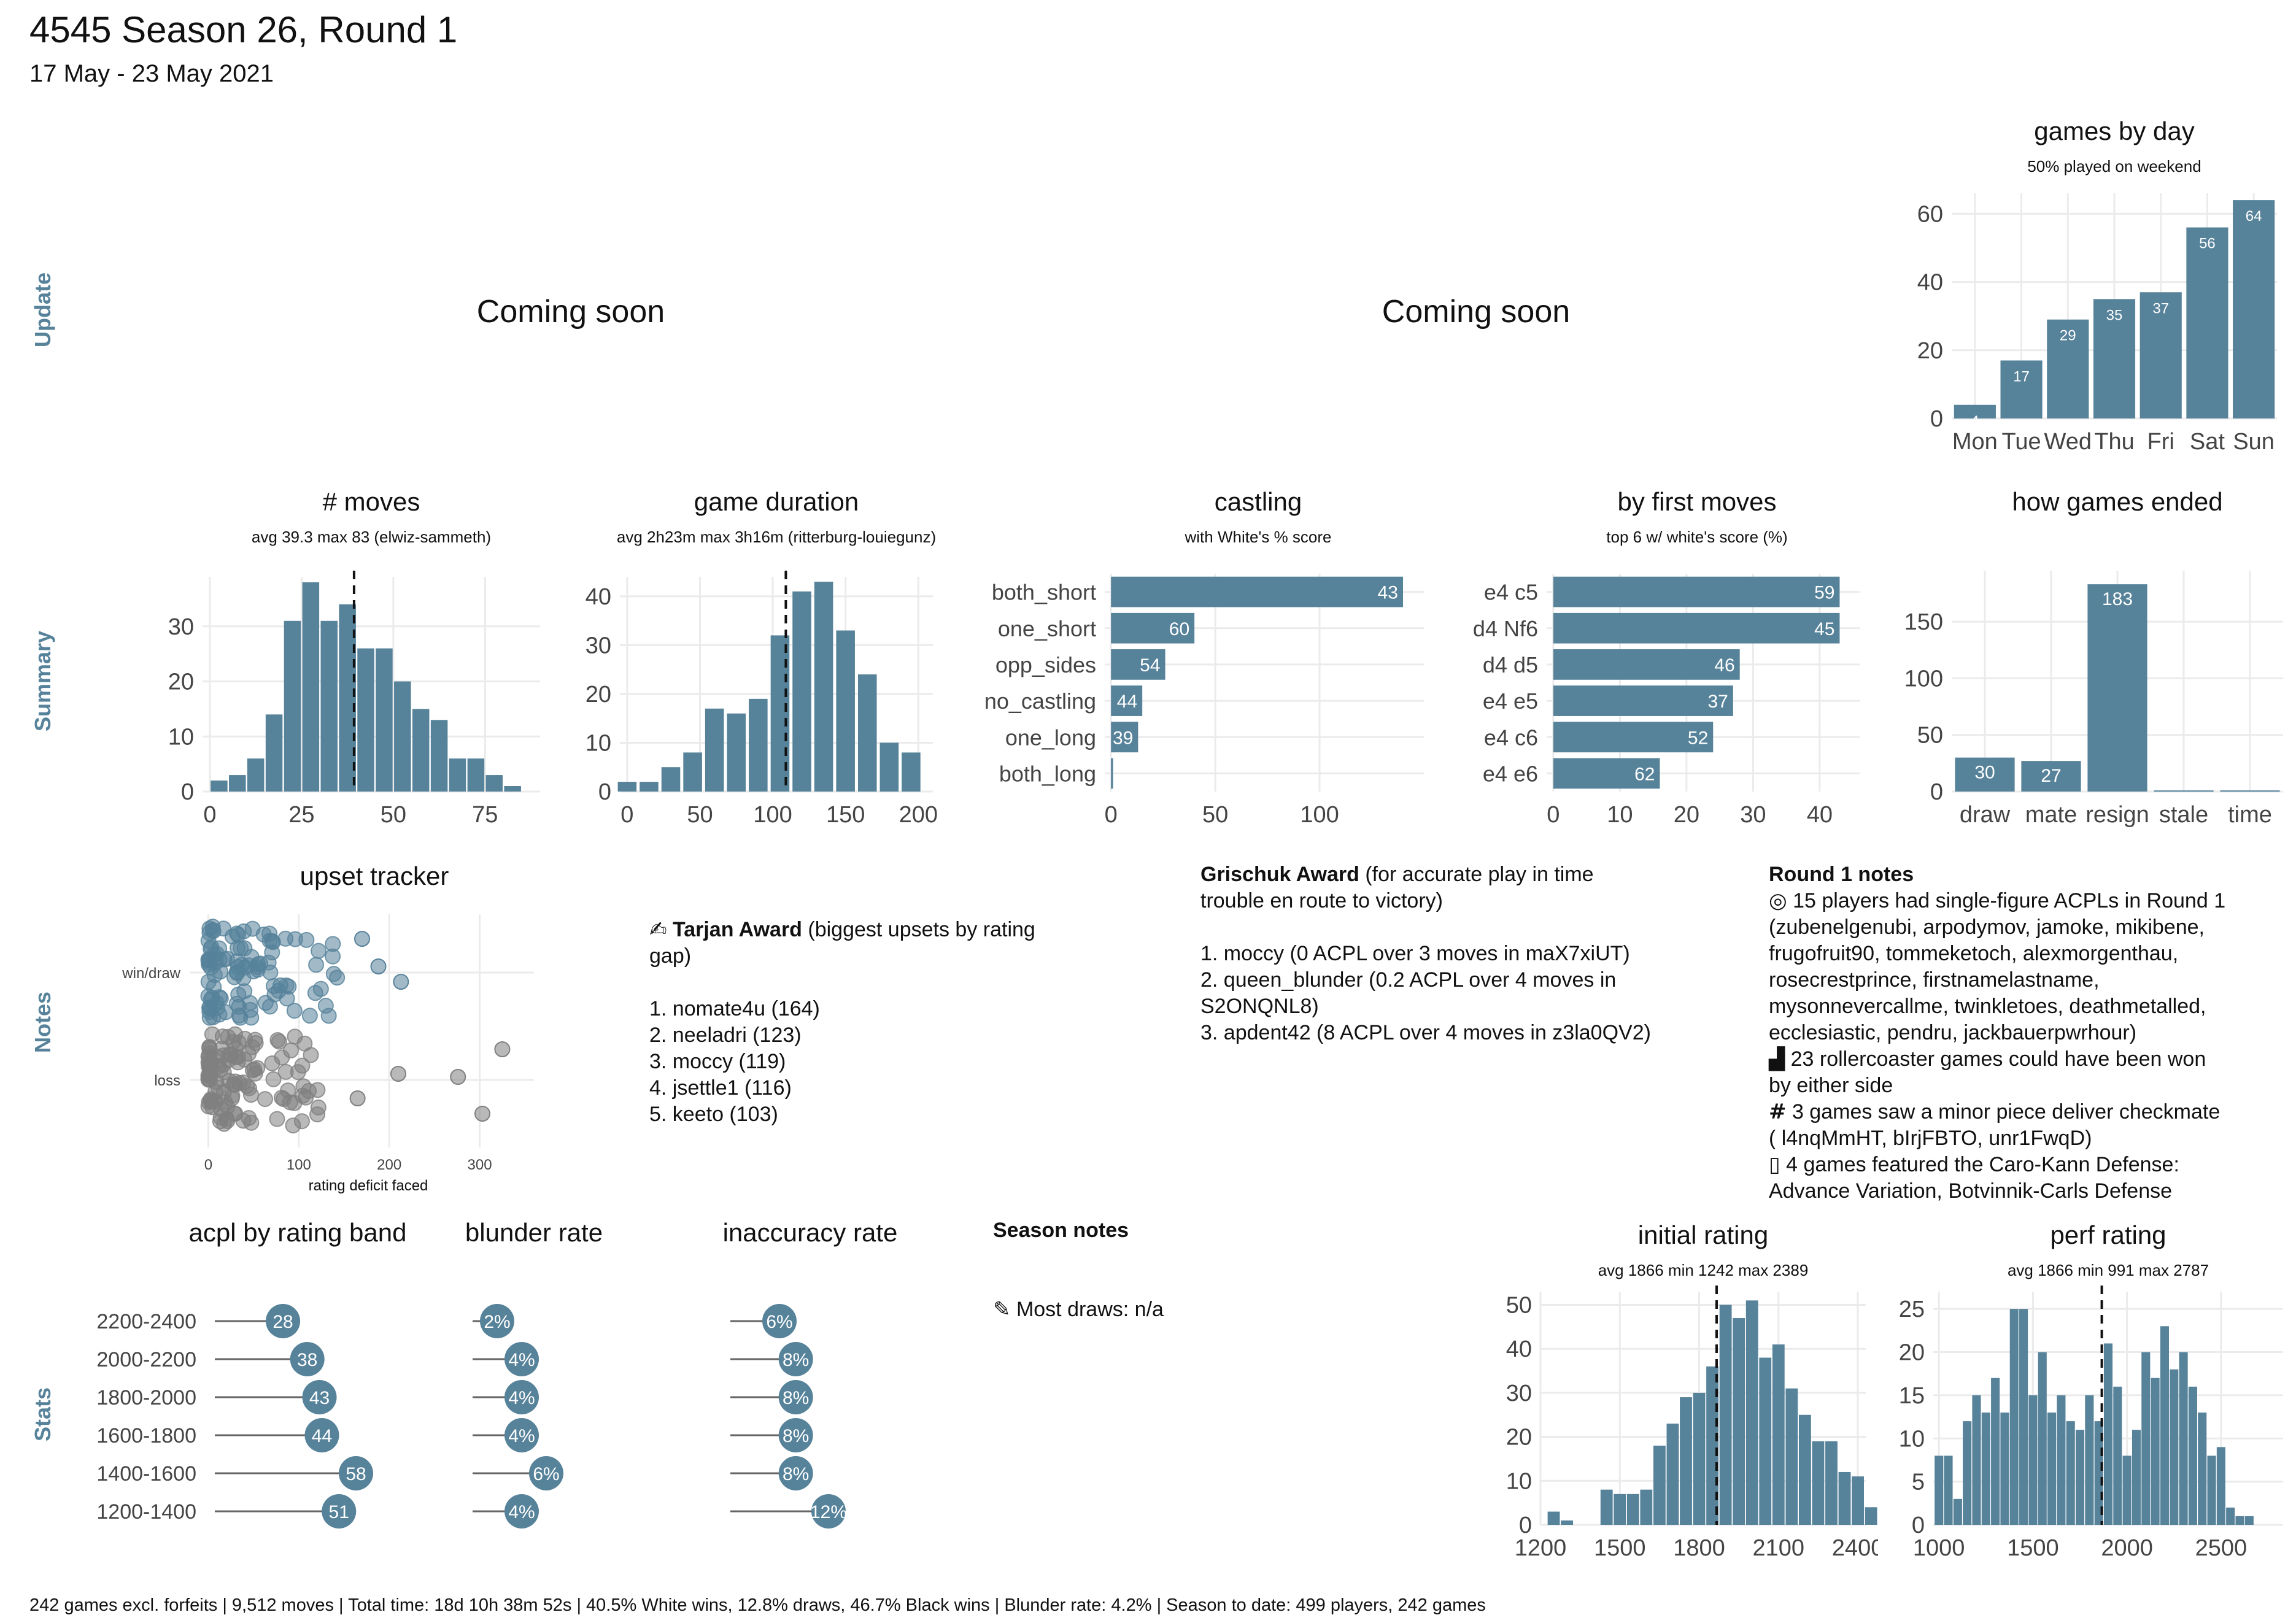 The width and height of the screenshot is (2296, 1623). I want to click on x-tick-label: 100, so click(772, 815).